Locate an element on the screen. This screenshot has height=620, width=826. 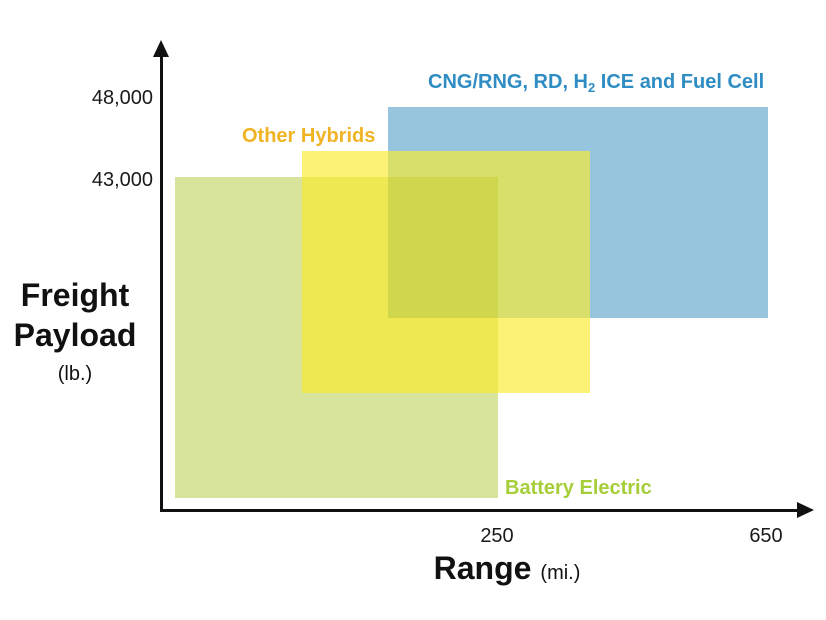
x-axis-title-text: Range is located at coordinates (482, 568).